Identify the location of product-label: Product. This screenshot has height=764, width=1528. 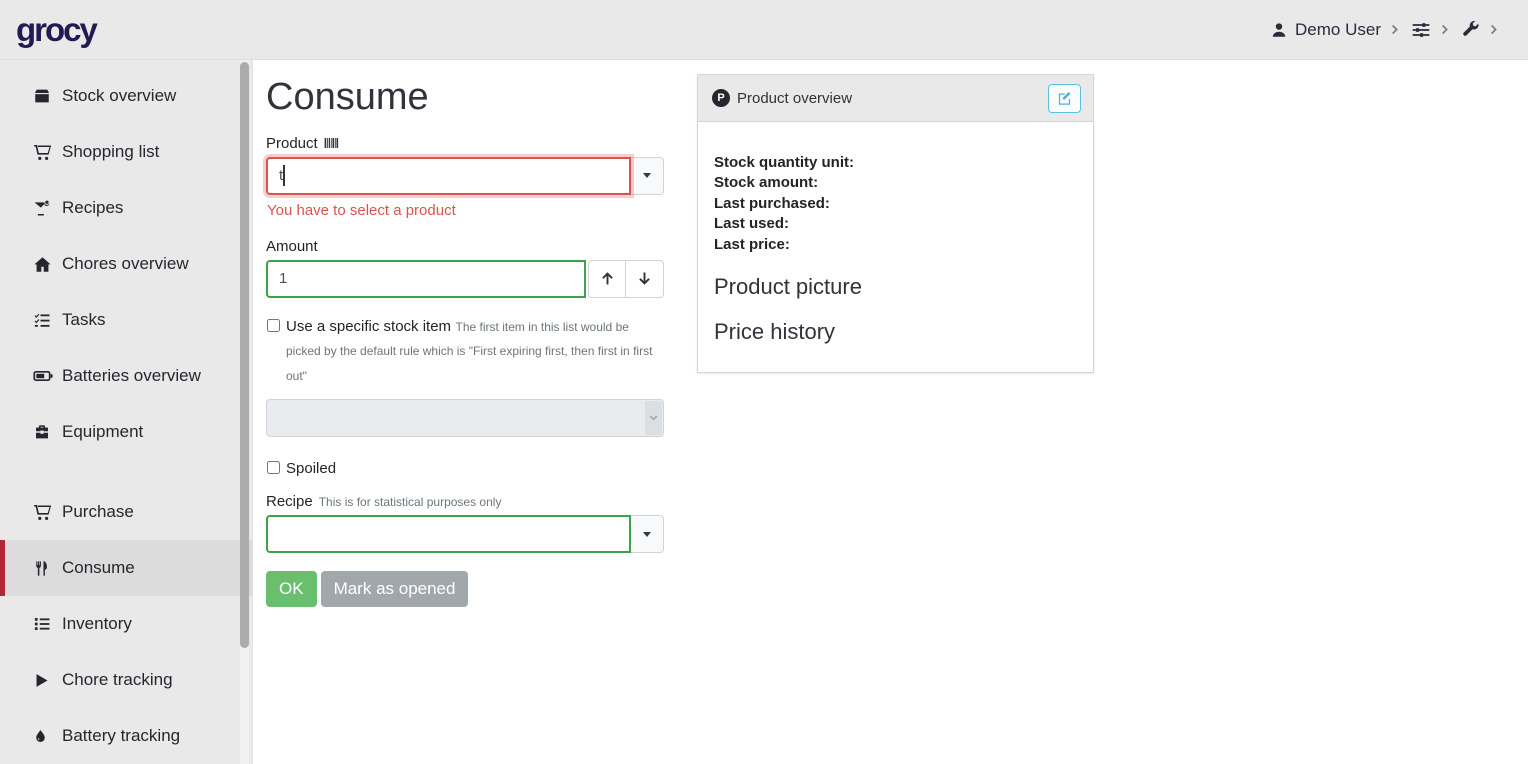
(292, 143).